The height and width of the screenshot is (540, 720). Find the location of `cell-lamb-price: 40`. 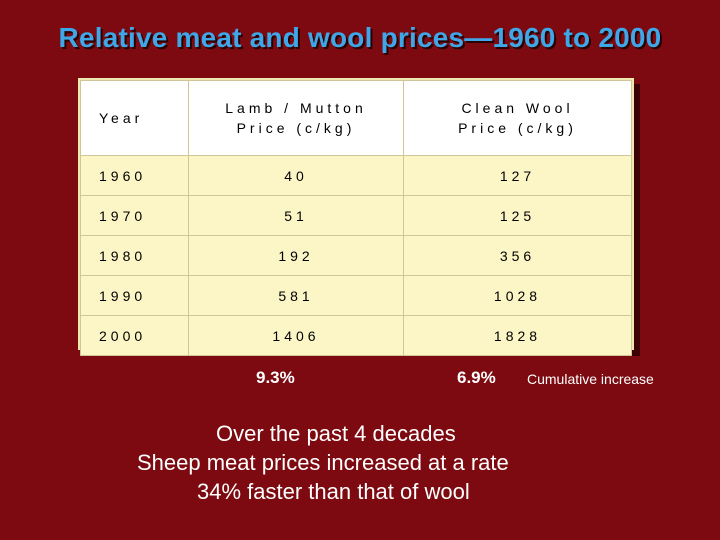

cell-lamb-price: 40 is located at coordinates (296, 175).